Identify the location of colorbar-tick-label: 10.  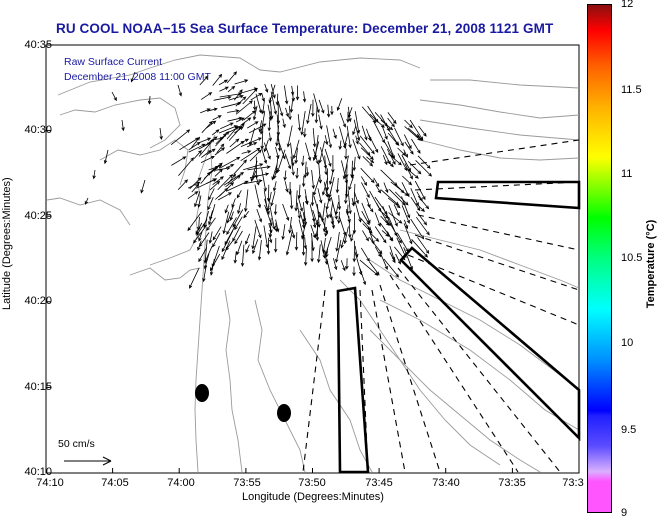
(627, 343).